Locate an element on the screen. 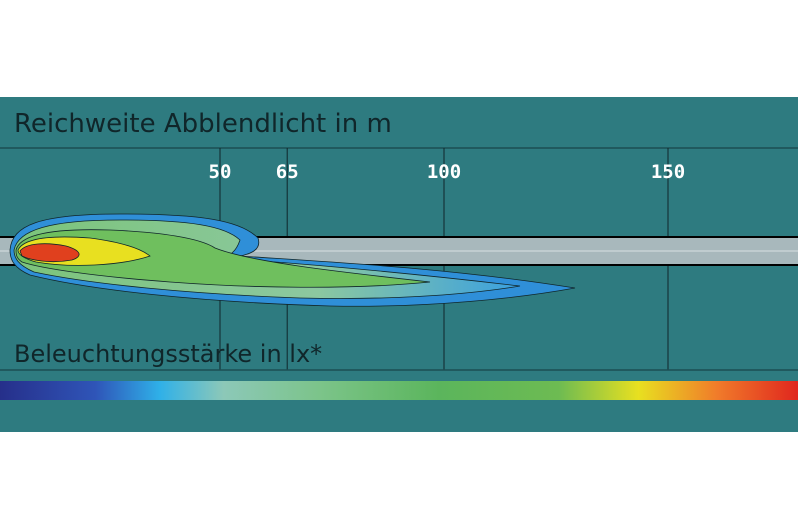 This screenshot has height=525, width=798. distance-label: 50 is located at coordinates (220, 172).